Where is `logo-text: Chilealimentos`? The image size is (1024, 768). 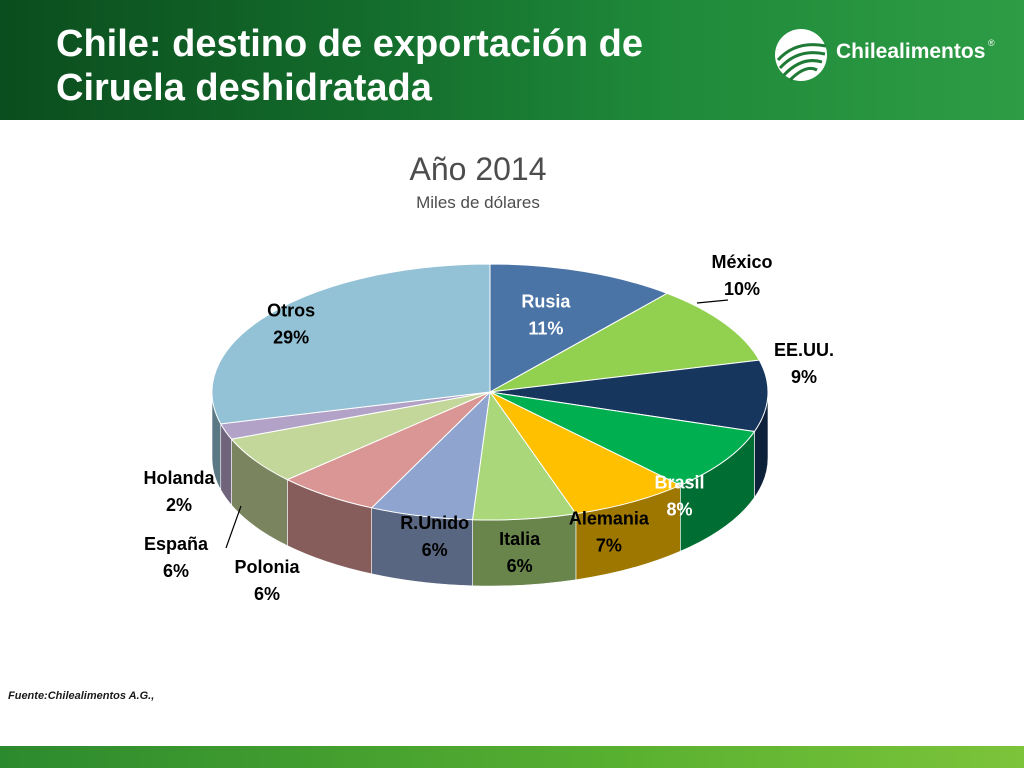 logo-text: Chilealimentos is located at coordinates (911, 51).